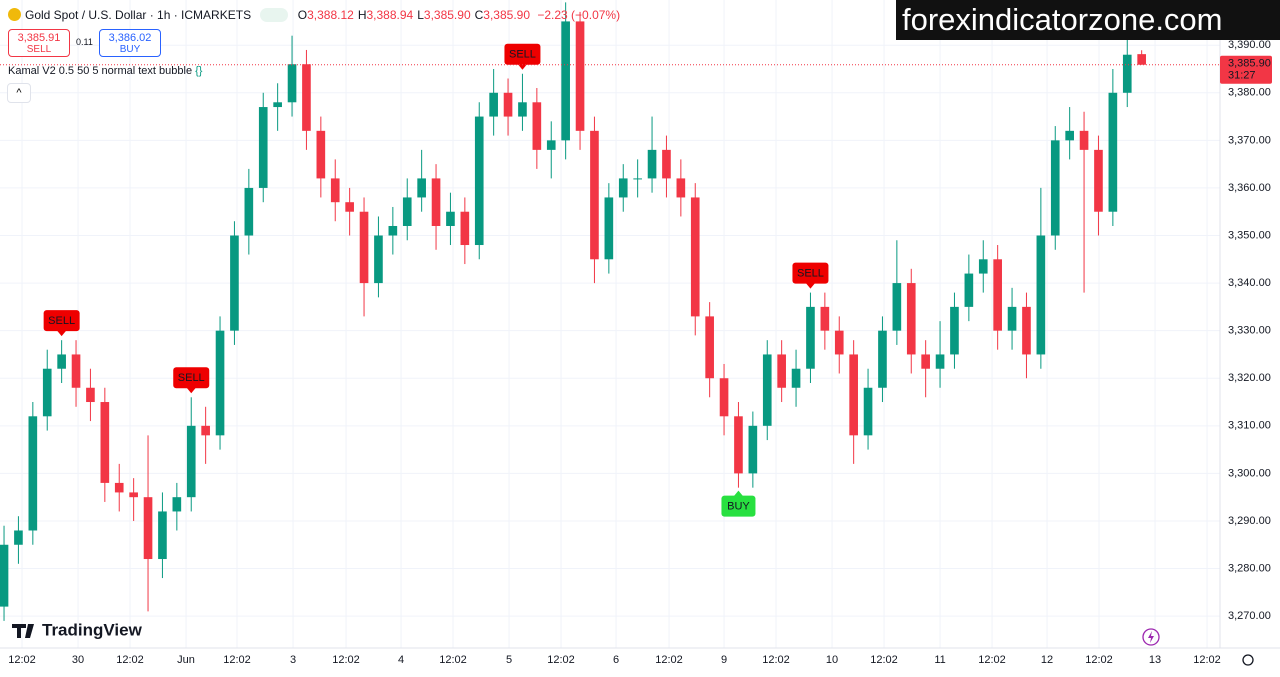 The height and width of the screenshot is (677, 1280). What do you see at coordinates (1249, 45) in the screenshot?
I see `y-tick-label: 3,390.00` at bounding box center [1249, 45].